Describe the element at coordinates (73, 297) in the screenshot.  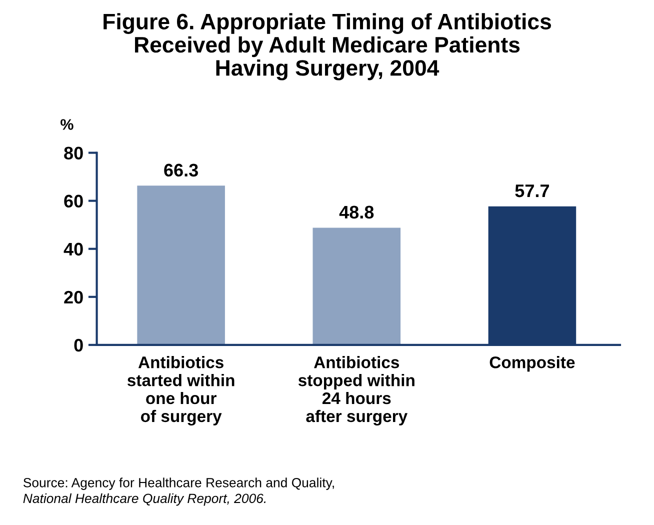
I see `y-tick-label: 20` at that location.